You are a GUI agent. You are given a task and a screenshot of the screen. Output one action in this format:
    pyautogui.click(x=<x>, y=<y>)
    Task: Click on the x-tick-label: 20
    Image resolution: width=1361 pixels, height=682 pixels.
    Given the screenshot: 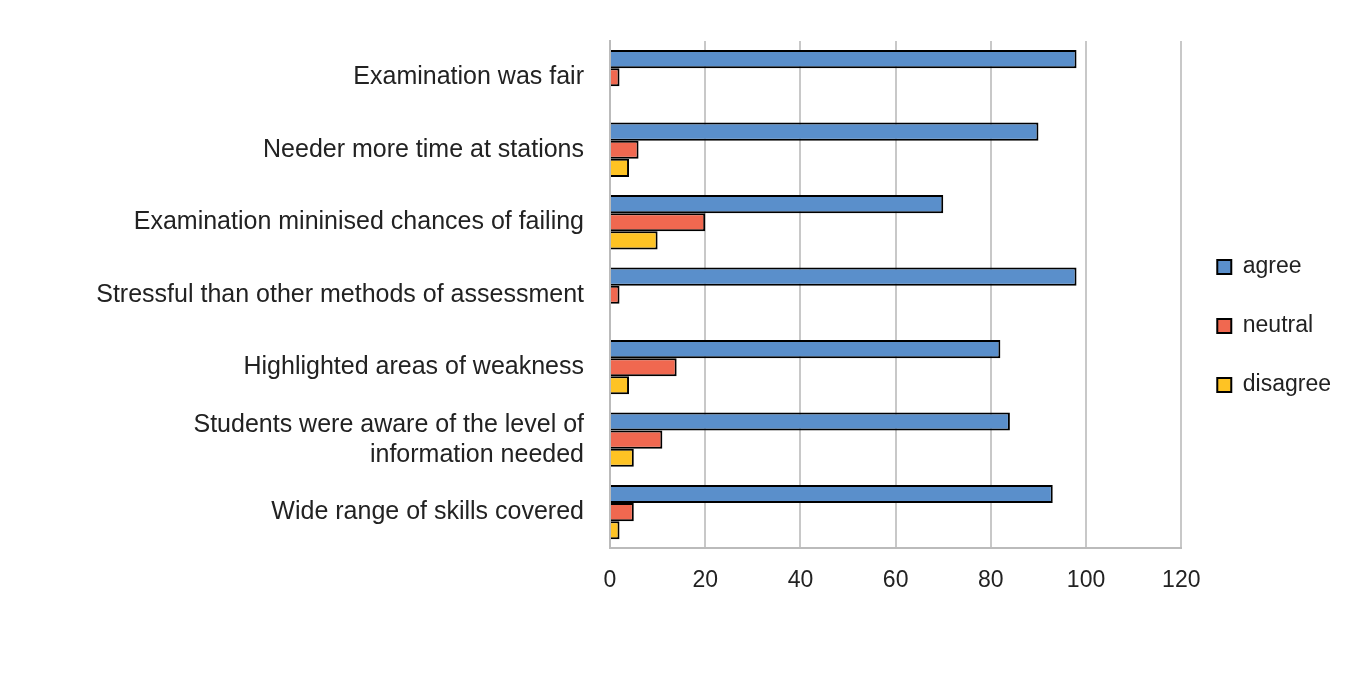 What is the action you would take?
    pyautogui.click(x=705, y=578)
    